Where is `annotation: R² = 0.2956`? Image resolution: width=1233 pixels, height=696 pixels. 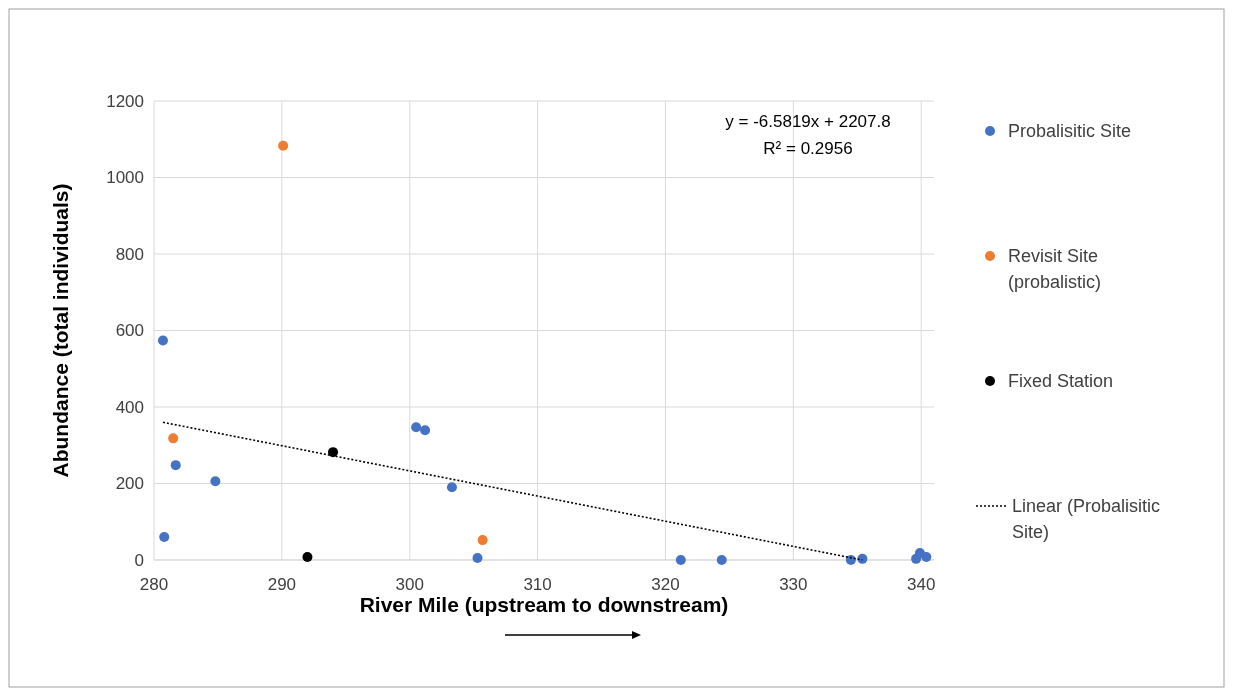 annotation: R² = 0.2956 is located at coordinates (808, 148).